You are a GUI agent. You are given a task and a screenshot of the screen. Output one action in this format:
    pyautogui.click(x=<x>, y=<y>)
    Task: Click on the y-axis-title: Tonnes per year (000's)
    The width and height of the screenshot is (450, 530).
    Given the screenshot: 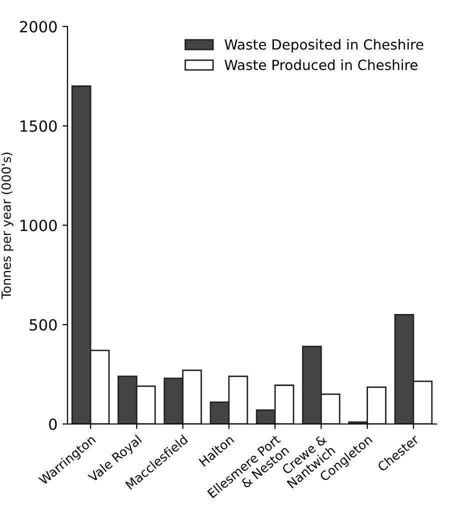 What is the action you would take?
    pyautogui.click(x=7, y=225)
    